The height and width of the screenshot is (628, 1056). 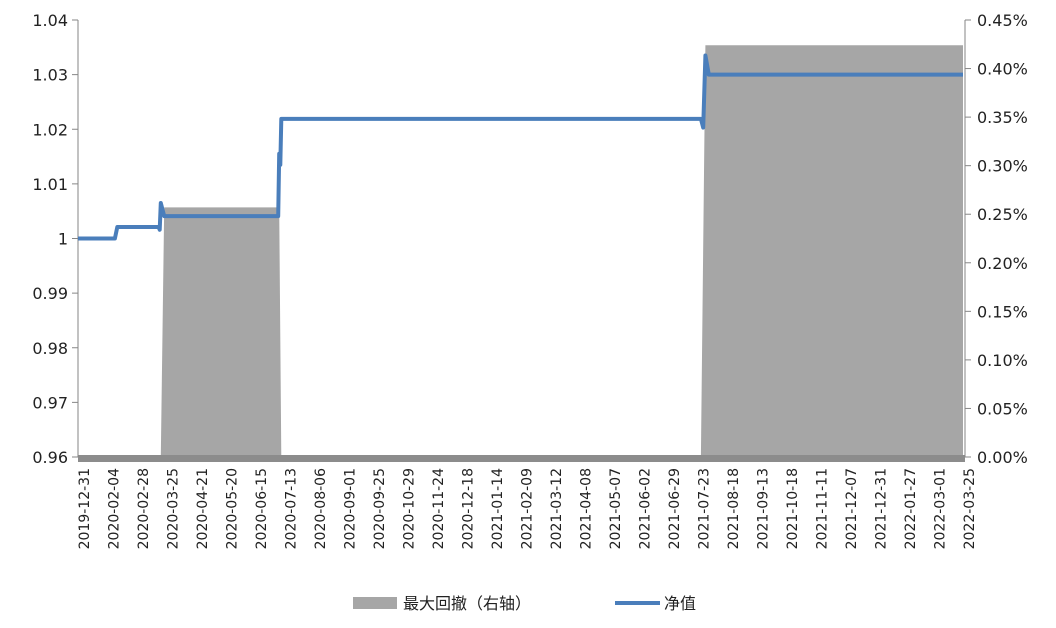 What do you see at coordinates (144, 508) in the screenshot?
I see `x-tick-label: 2020-02-28` at bounding box center [144, 508].